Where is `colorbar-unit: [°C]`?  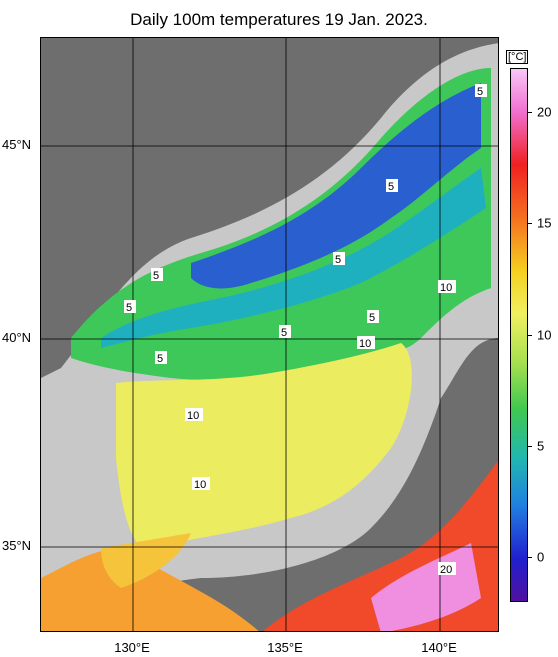
colorbar-unit: [°C] is located at coordinates (517, 57).